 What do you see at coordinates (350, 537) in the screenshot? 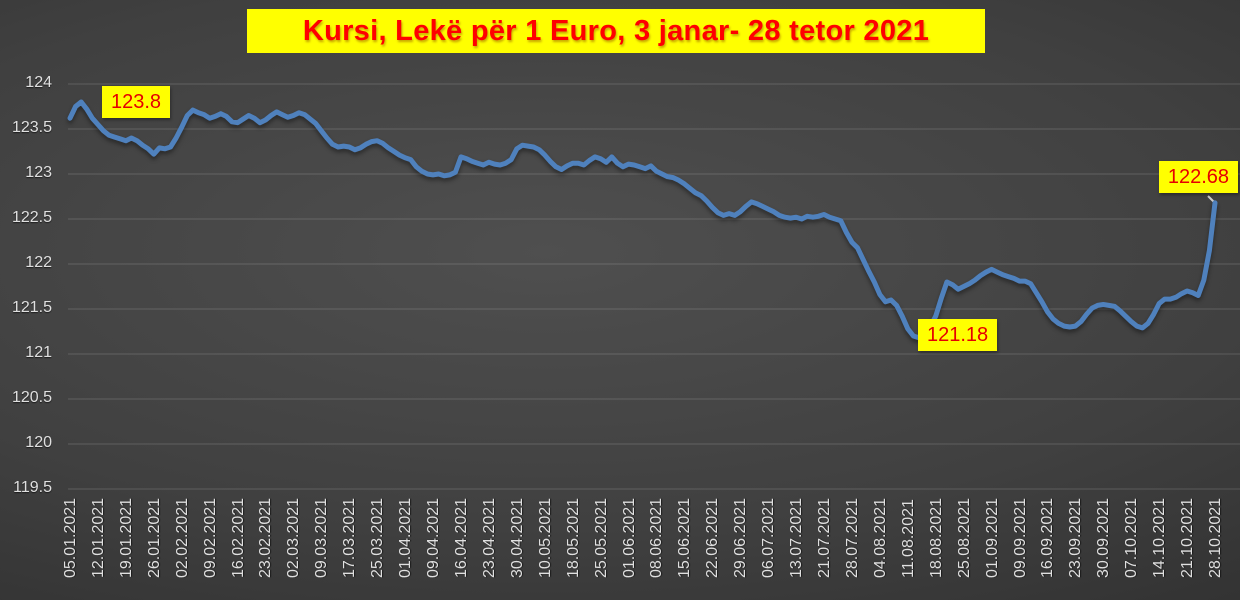
I see `x-axis-tick-label: 17.03.2021` at bounding box center [350, 537].